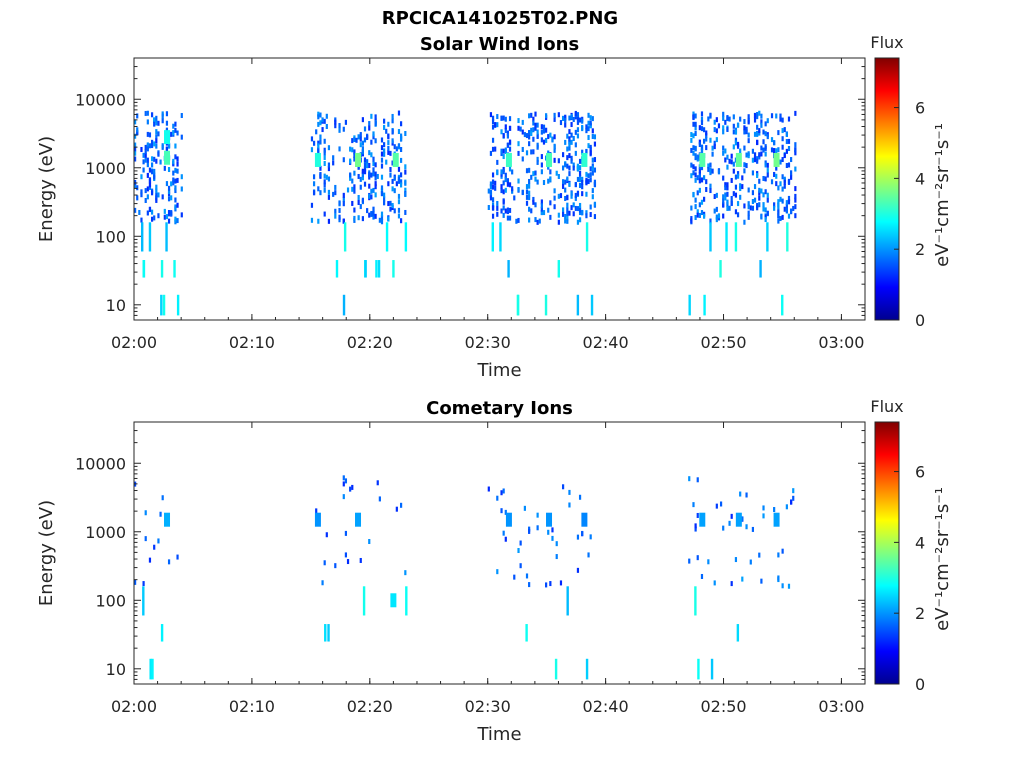 Image resolution: width=1024 pixels, height=768 pixels. What do you see at coordinates (920, 684) in the screenshot?
I see `colorbar-tick-label: 0` at bounding box center [920, 684].